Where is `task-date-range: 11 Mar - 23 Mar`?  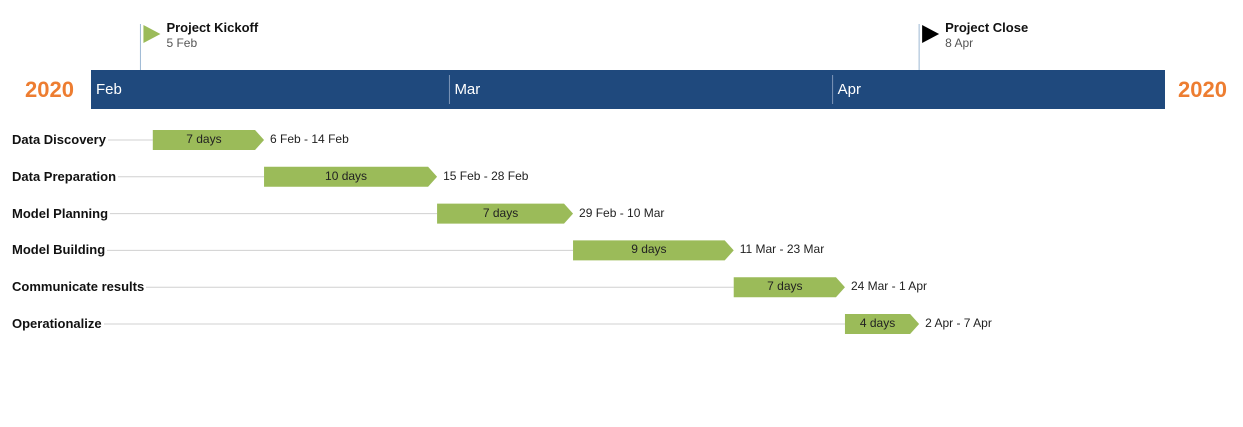 task-date-range: 11 Mar - 23 Mar is located at coordinates (782, 249).